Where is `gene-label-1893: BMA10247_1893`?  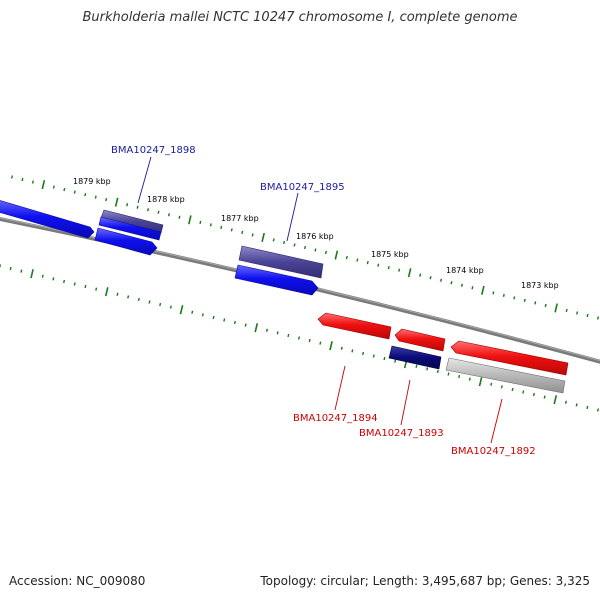 gene-label-1893: BMA10247_1893 is located at coordinates (401, 433).